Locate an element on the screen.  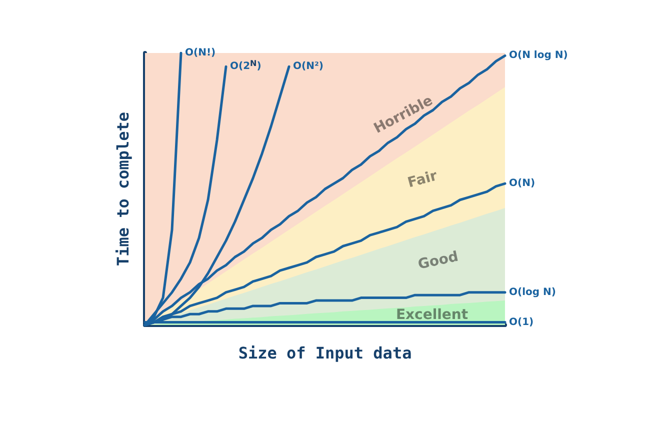
series-label: O(N) is located at coordinates (522, 184).